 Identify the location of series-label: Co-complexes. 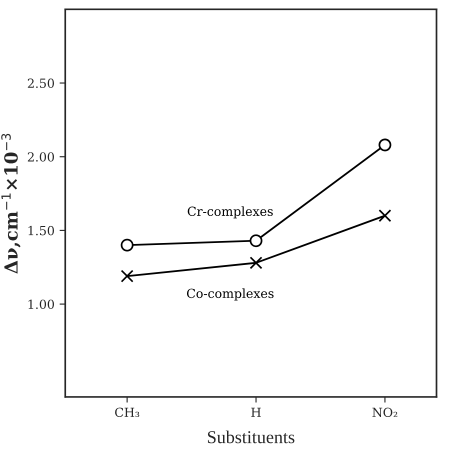
(230, 294).